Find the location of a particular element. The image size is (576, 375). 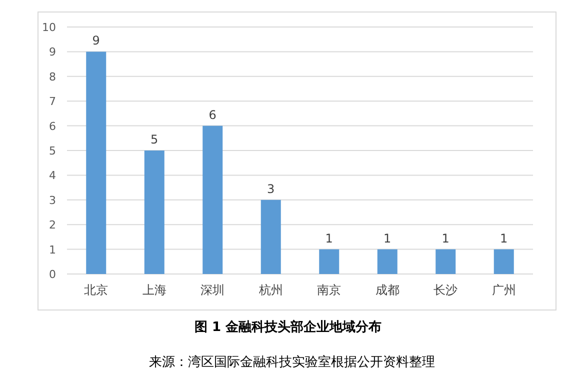

x-tick-label: 成都 is located at coordinates (387, 290).